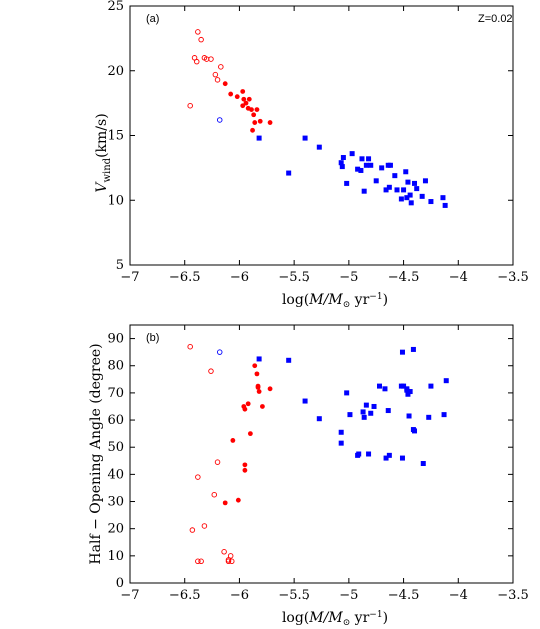 Image resolution: width=540 pixels, height=629 pixels. I want to click on panel-b-x-tick-label: −6, so click(239, 595).